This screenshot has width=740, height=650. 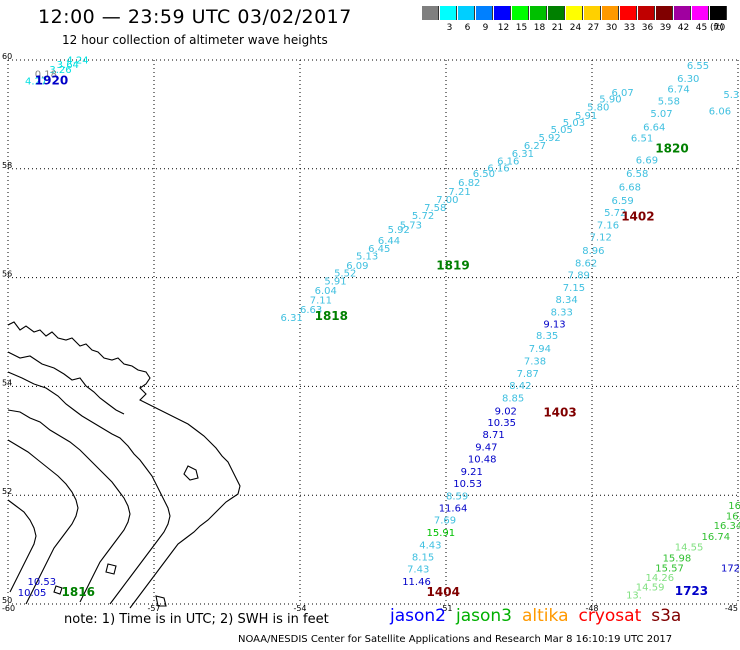 What do you see at coordinates (7, 600) in the screenshot?
I see `lat-label: 50` at bounding box center [7, 600].